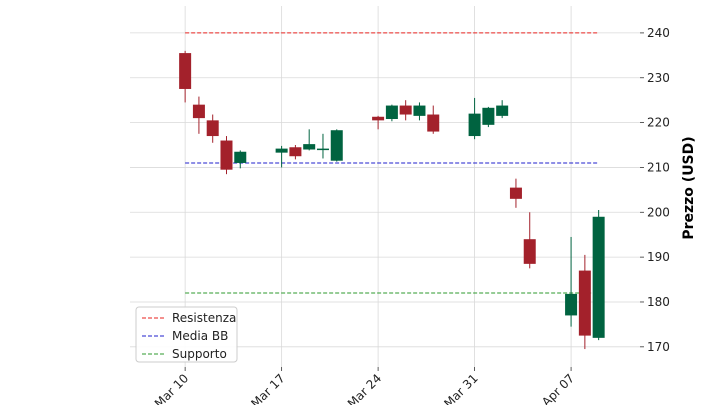 This screenshot has height=410, width=720. Describe the element at coordinates (204, 318) in the screenshot. I see `legend-label: Resistenza` at that location.